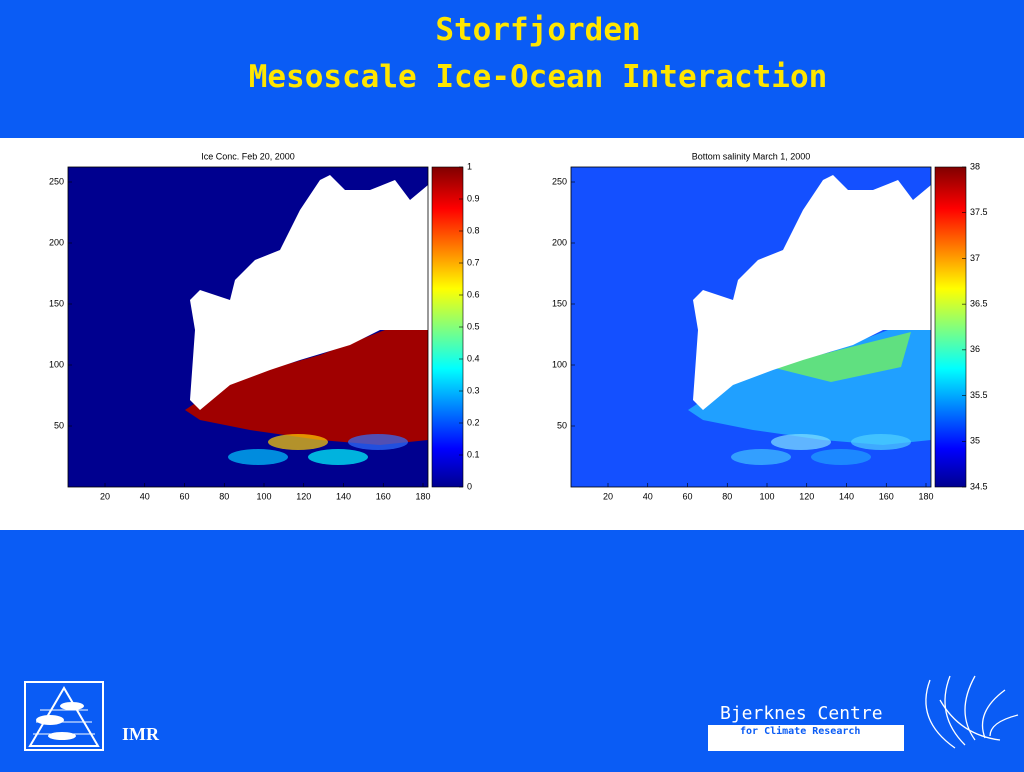  What do you see at coordinates (975, 349) in the screenshot?
I see `colorbar-tick-label: 36` at bounding box center [975, 349].